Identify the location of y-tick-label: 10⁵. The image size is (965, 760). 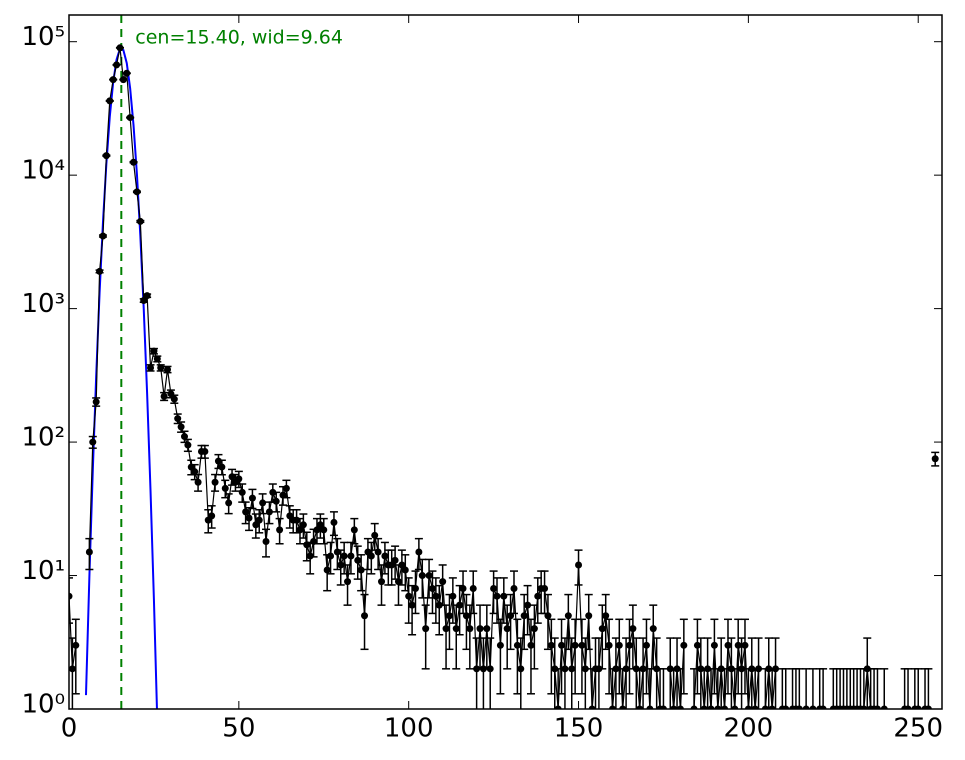
(43, 37).